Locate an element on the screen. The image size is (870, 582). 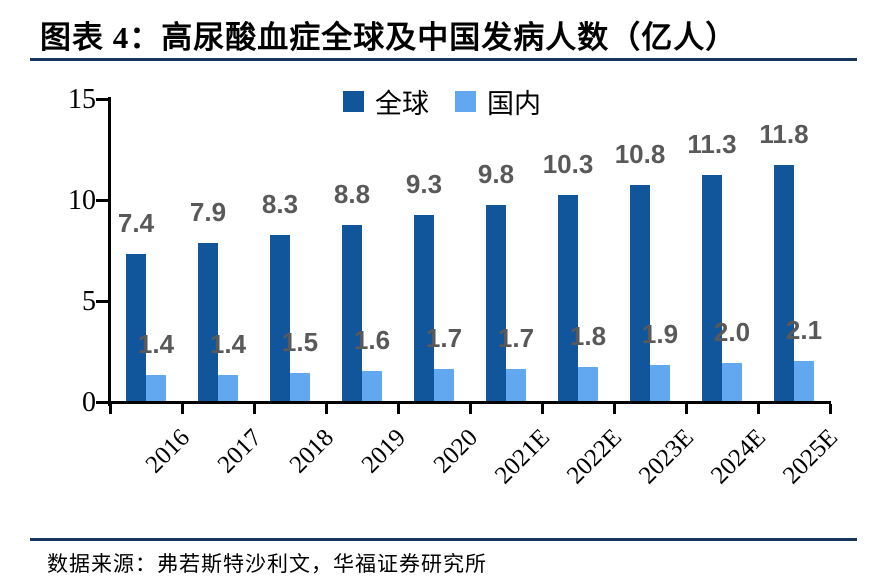
x-axis-category-label: 2018 is located at coordinates (312, 451).